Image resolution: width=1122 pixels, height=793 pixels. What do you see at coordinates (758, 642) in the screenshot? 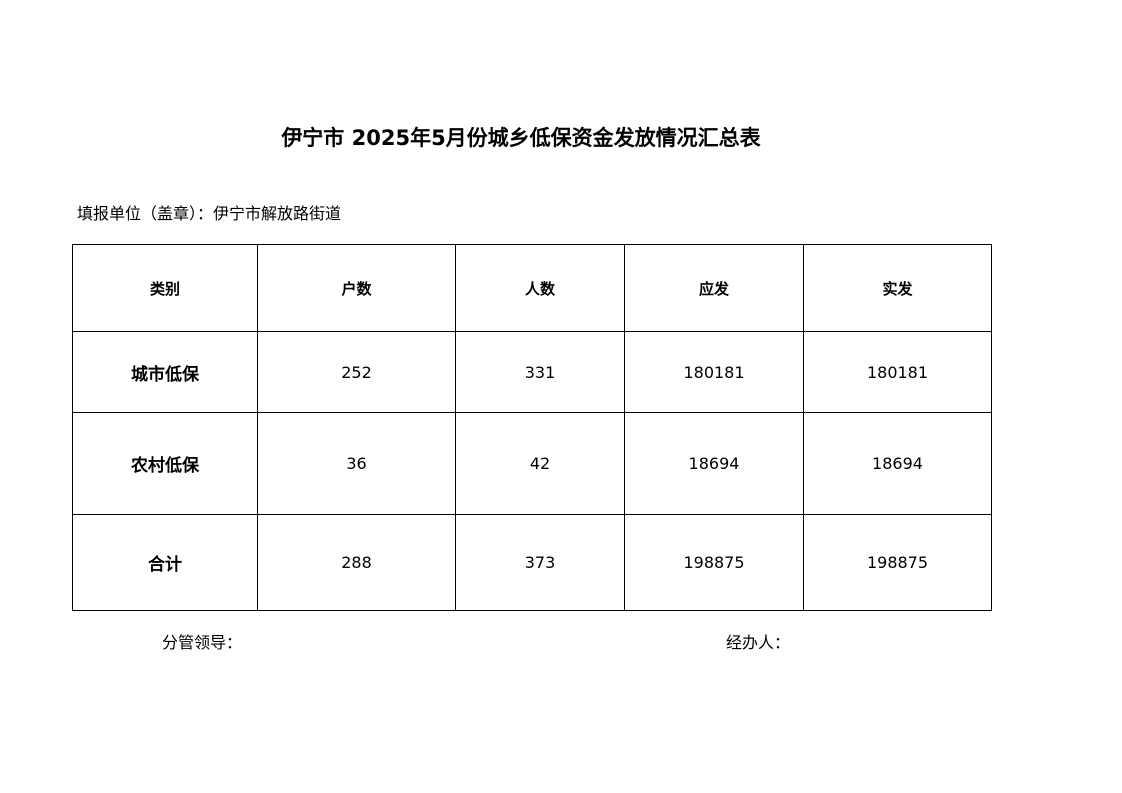
I see `handler-label: 经办人：` at bounding box center [758, 642].